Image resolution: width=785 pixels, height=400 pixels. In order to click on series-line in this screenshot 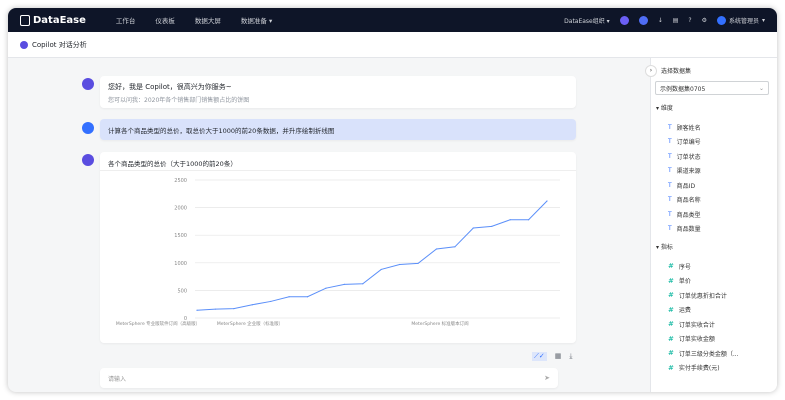, I will do `click(372, 255)`.